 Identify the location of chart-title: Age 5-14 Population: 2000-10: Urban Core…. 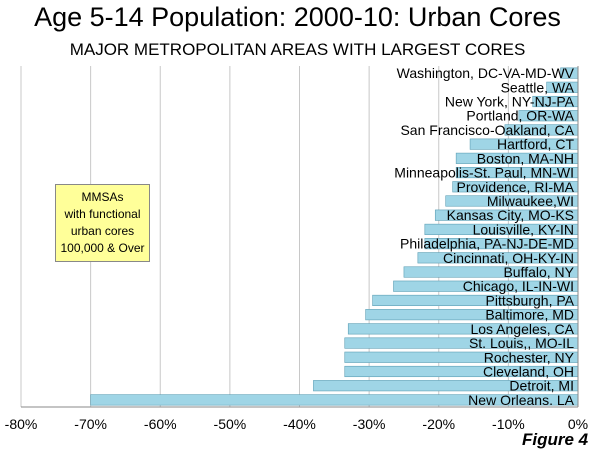
(297, 17).